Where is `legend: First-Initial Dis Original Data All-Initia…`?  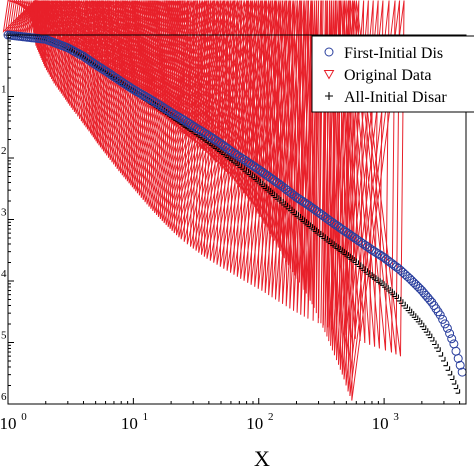 legend: First-Initial Dis Original Data All-Initia… is located at coordinates (392, 74).